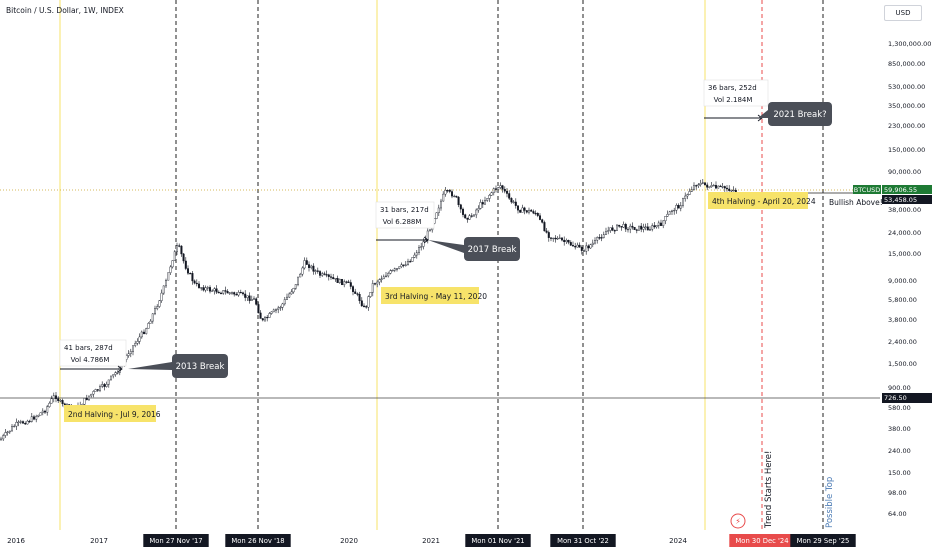 The image size is (932, 550). Describe the element at coordinates (906, 126) in the screenshot. I see `y-tick-label: 230,000.00` at that location.